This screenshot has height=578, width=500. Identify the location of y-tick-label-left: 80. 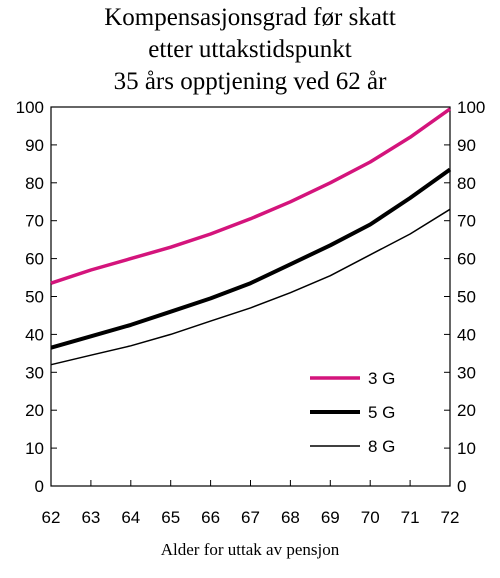
(34, 183).